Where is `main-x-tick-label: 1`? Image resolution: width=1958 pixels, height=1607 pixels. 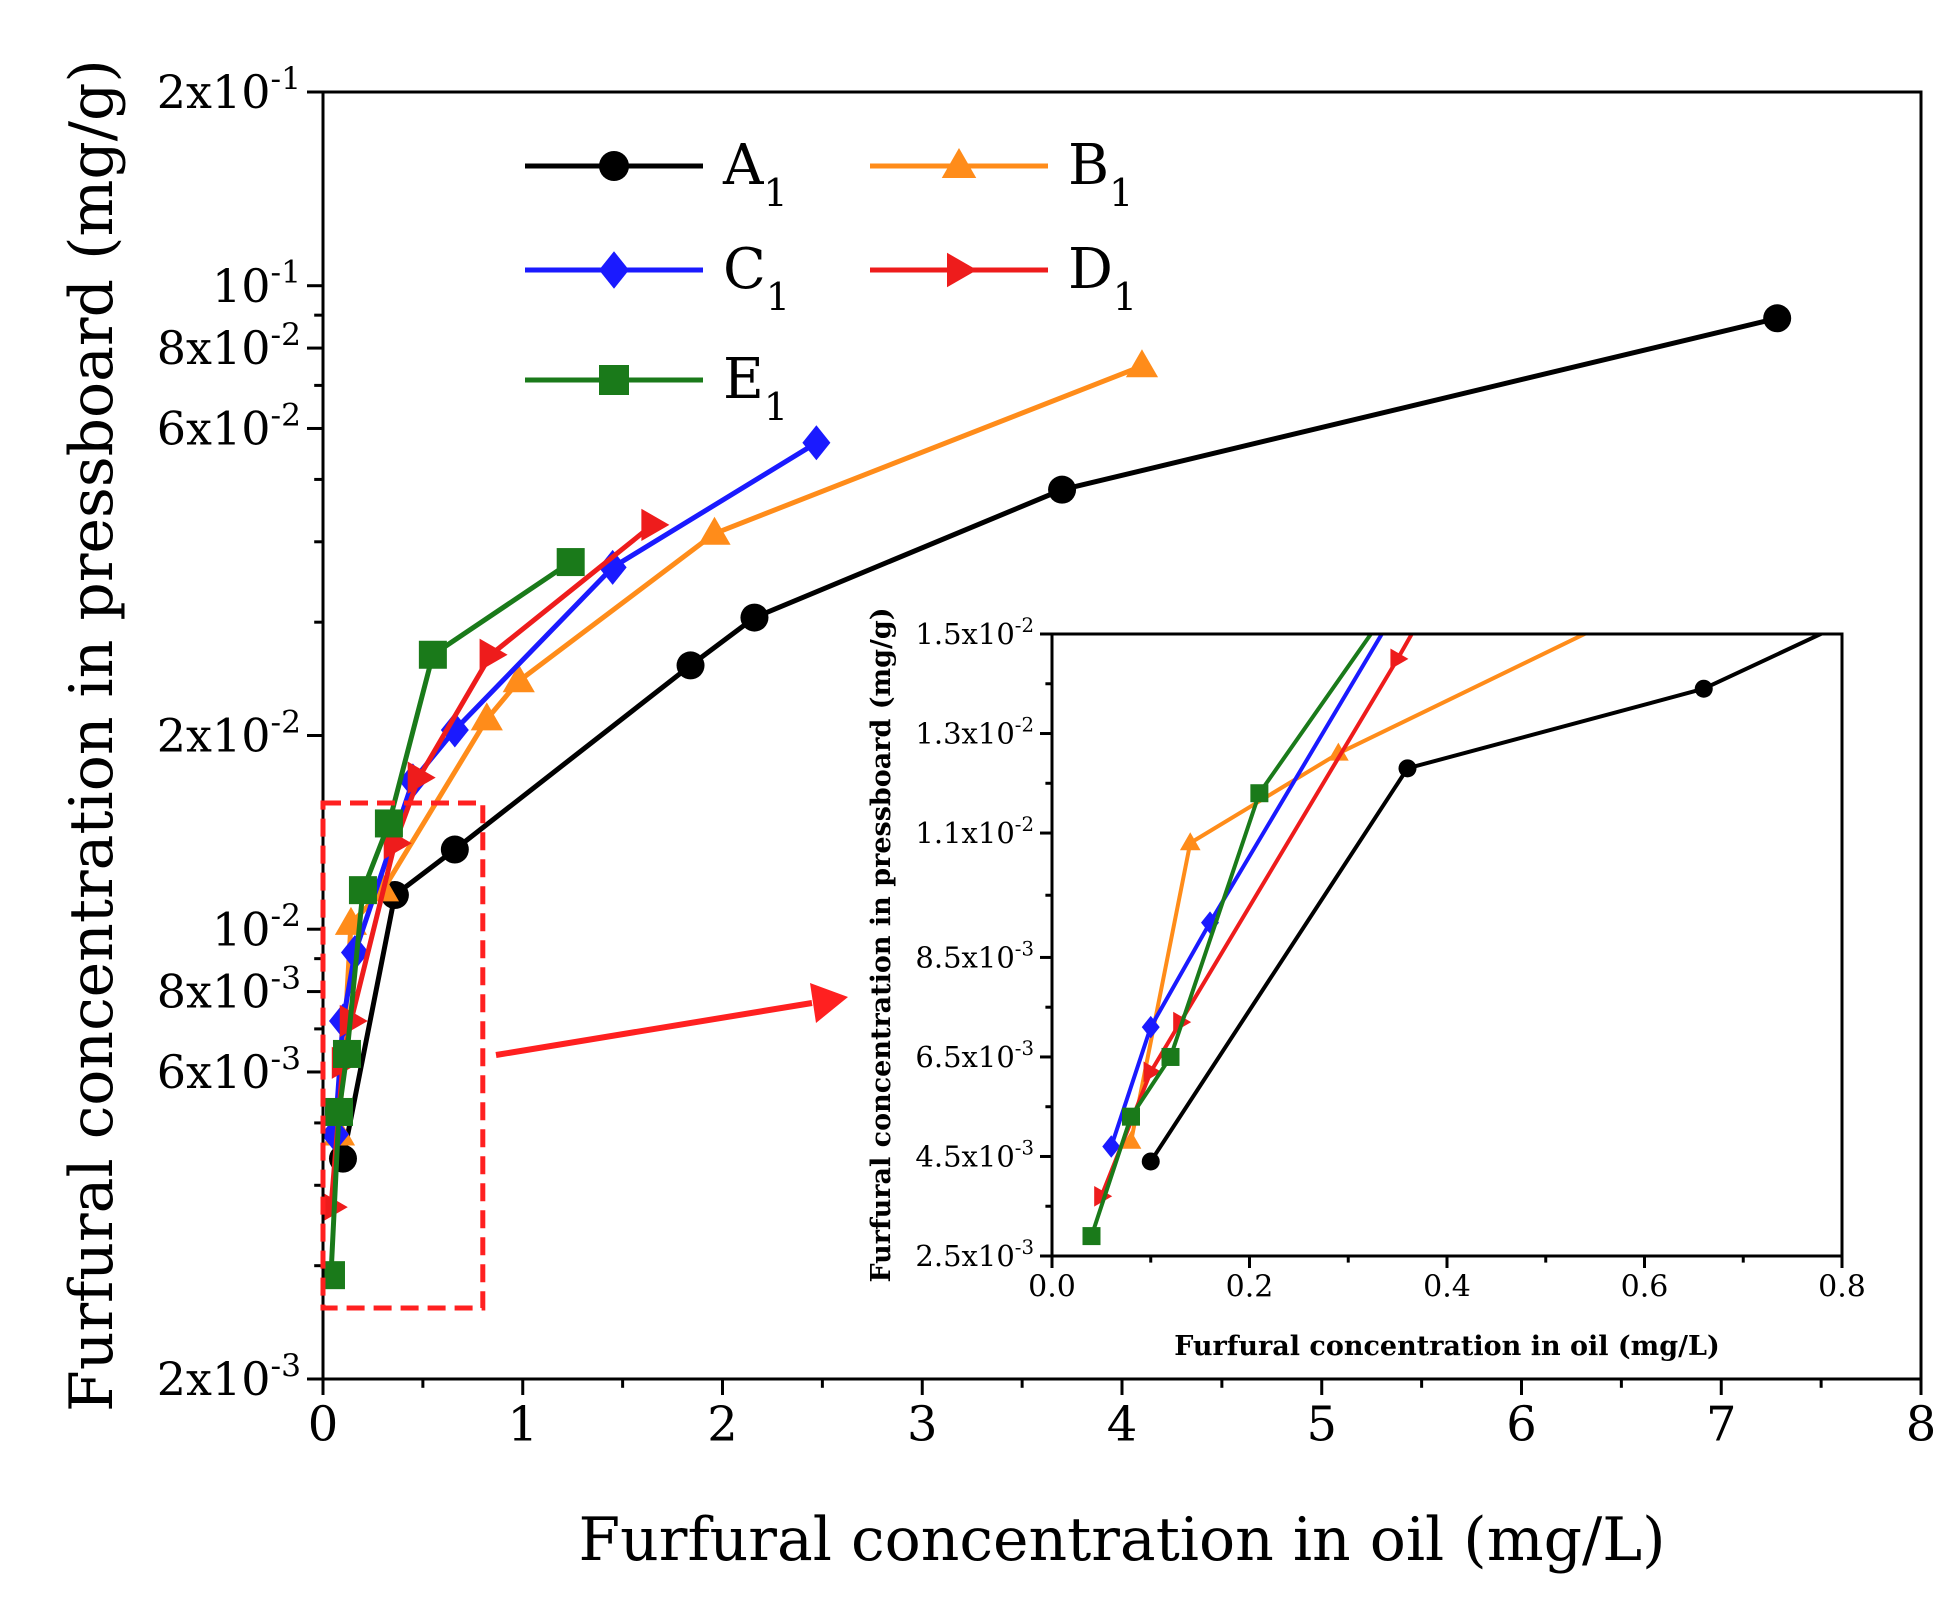
main-x-tick-label: 1 is located at coordinates (522, 1425).